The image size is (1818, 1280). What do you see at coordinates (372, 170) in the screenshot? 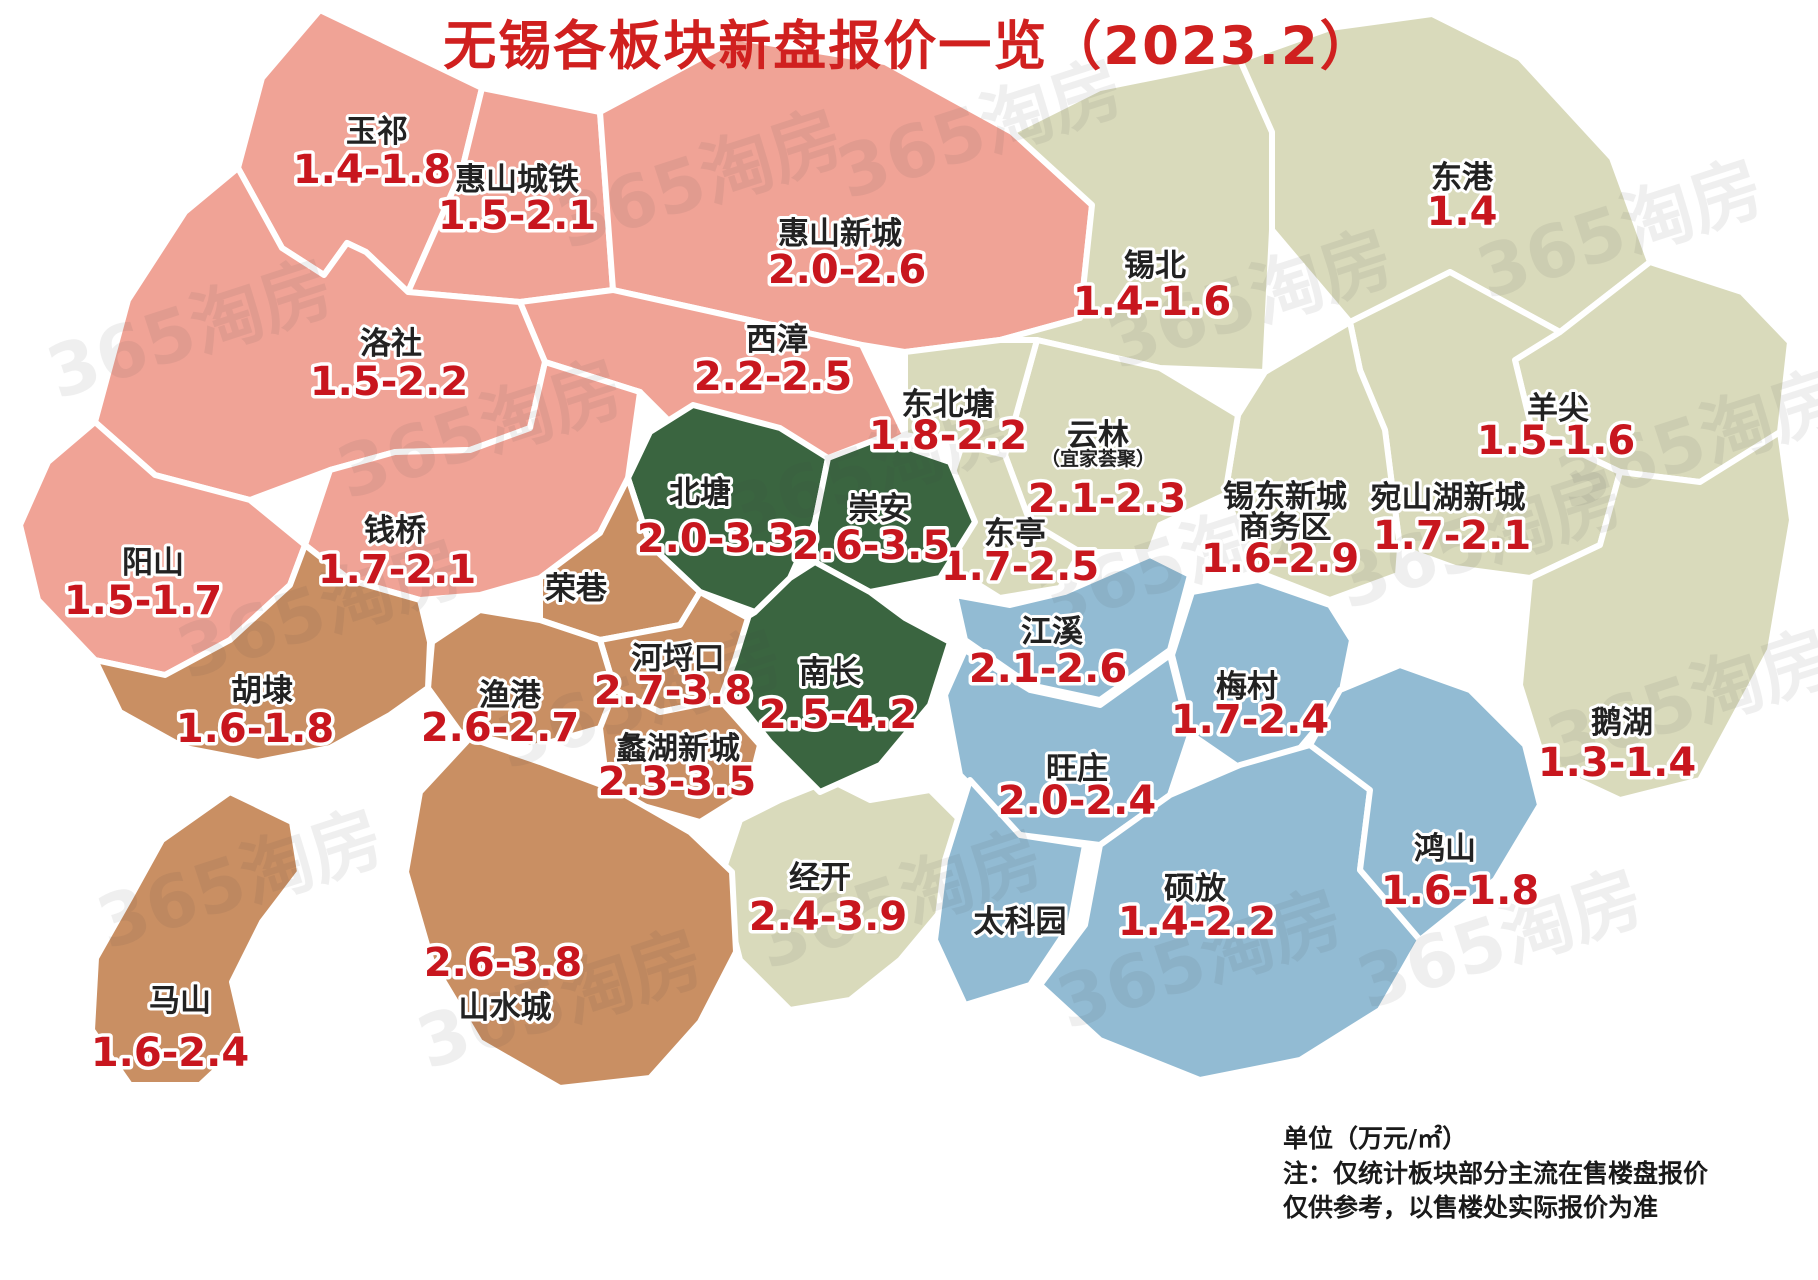
I see `region-price-yuqi: 1.4-1.8` at bounding box center [372, 170].